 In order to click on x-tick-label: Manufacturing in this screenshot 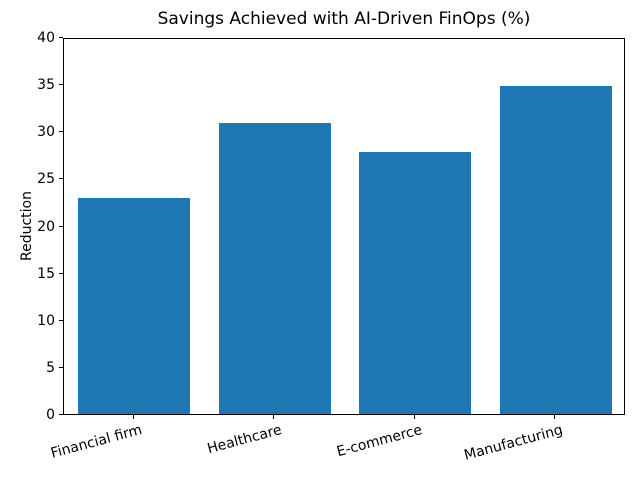, I will do `click(513, 443)`.